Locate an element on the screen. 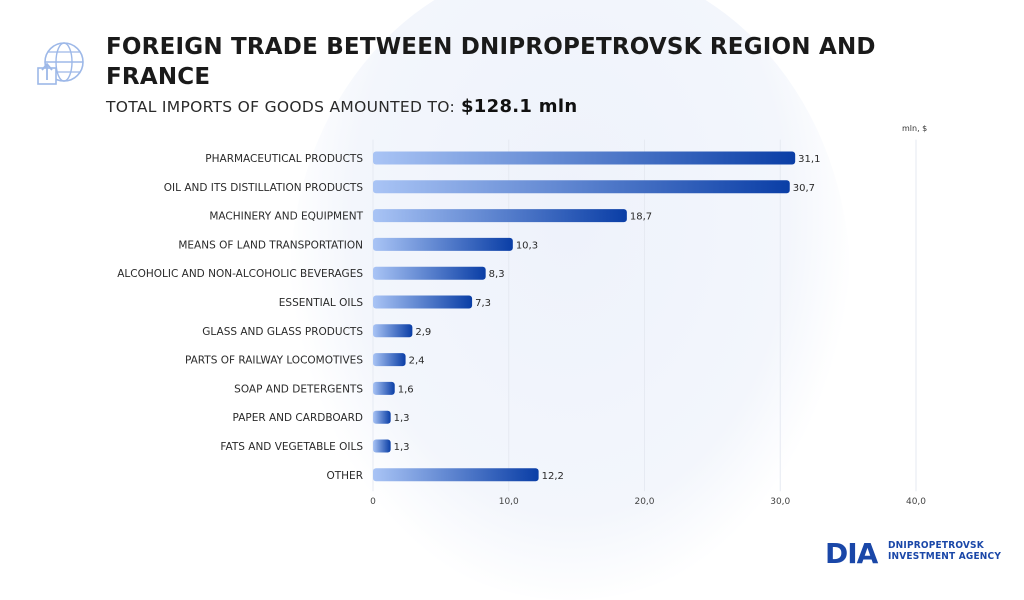  logo-text: DNIPROPETROVSK INVESTMENT AGENCY is located at coordinates (944, 551).